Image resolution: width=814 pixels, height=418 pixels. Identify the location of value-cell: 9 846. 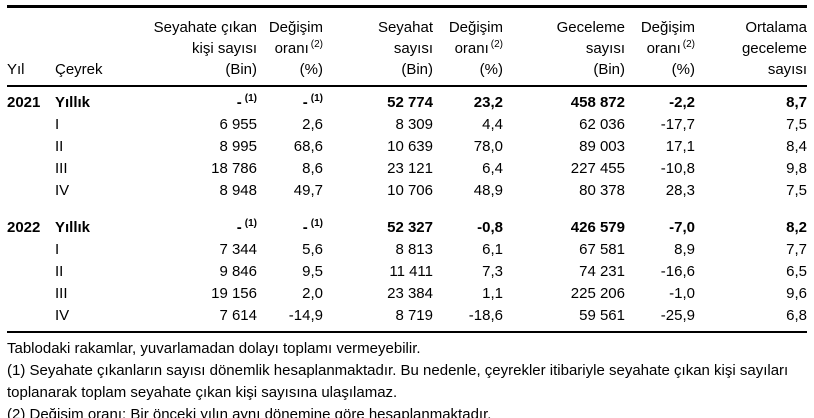
(238, 271).